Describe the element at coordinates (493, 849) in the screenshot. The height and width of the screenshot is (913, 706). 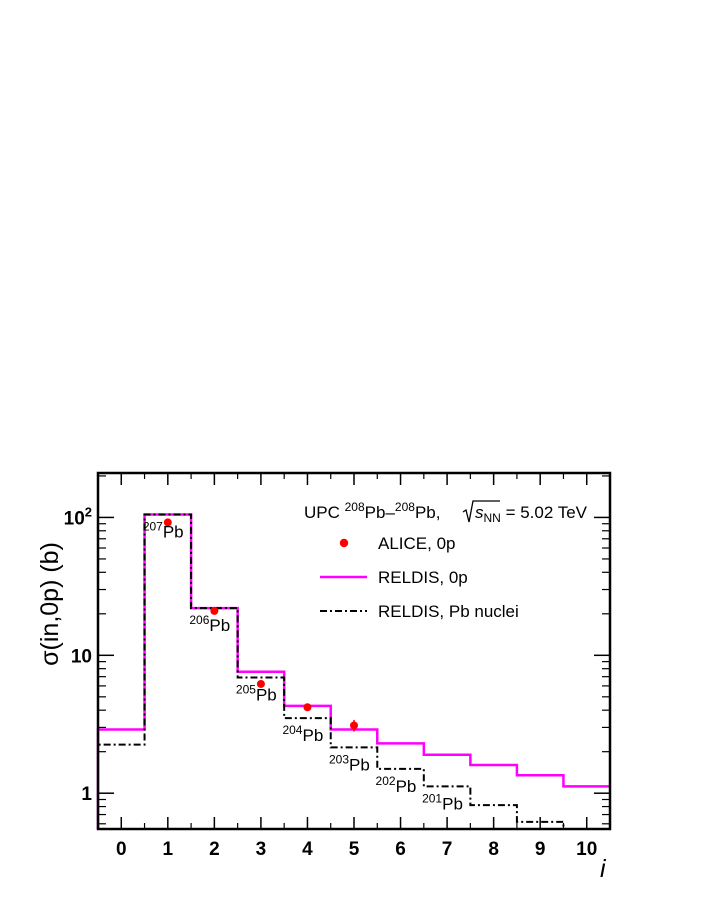
I see `x-tick-label: 8` at that location.